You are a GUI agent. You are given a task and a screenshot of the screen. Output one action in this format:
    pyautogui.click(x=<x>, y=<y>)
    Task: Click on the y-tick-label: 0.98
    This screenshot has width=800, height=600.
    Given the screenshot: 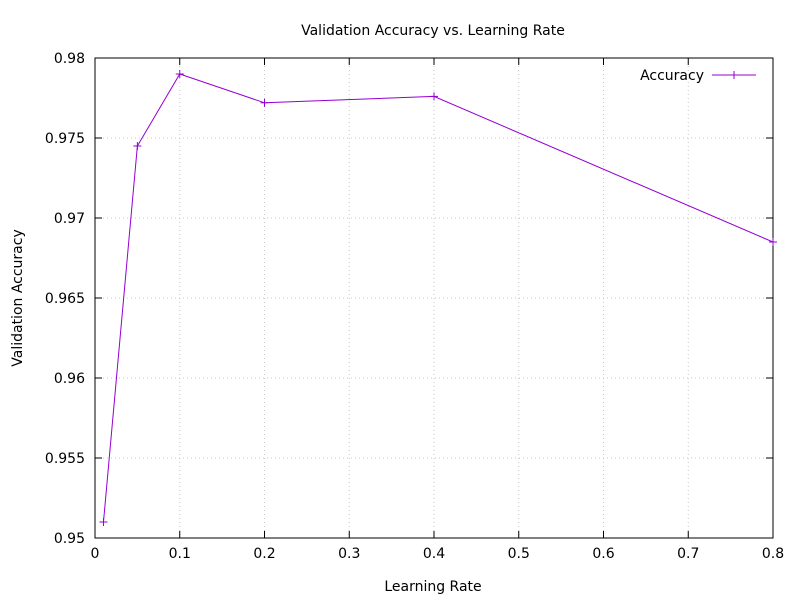 What is the action you would take?
    pyautogui.click(x=69, y=59)
    